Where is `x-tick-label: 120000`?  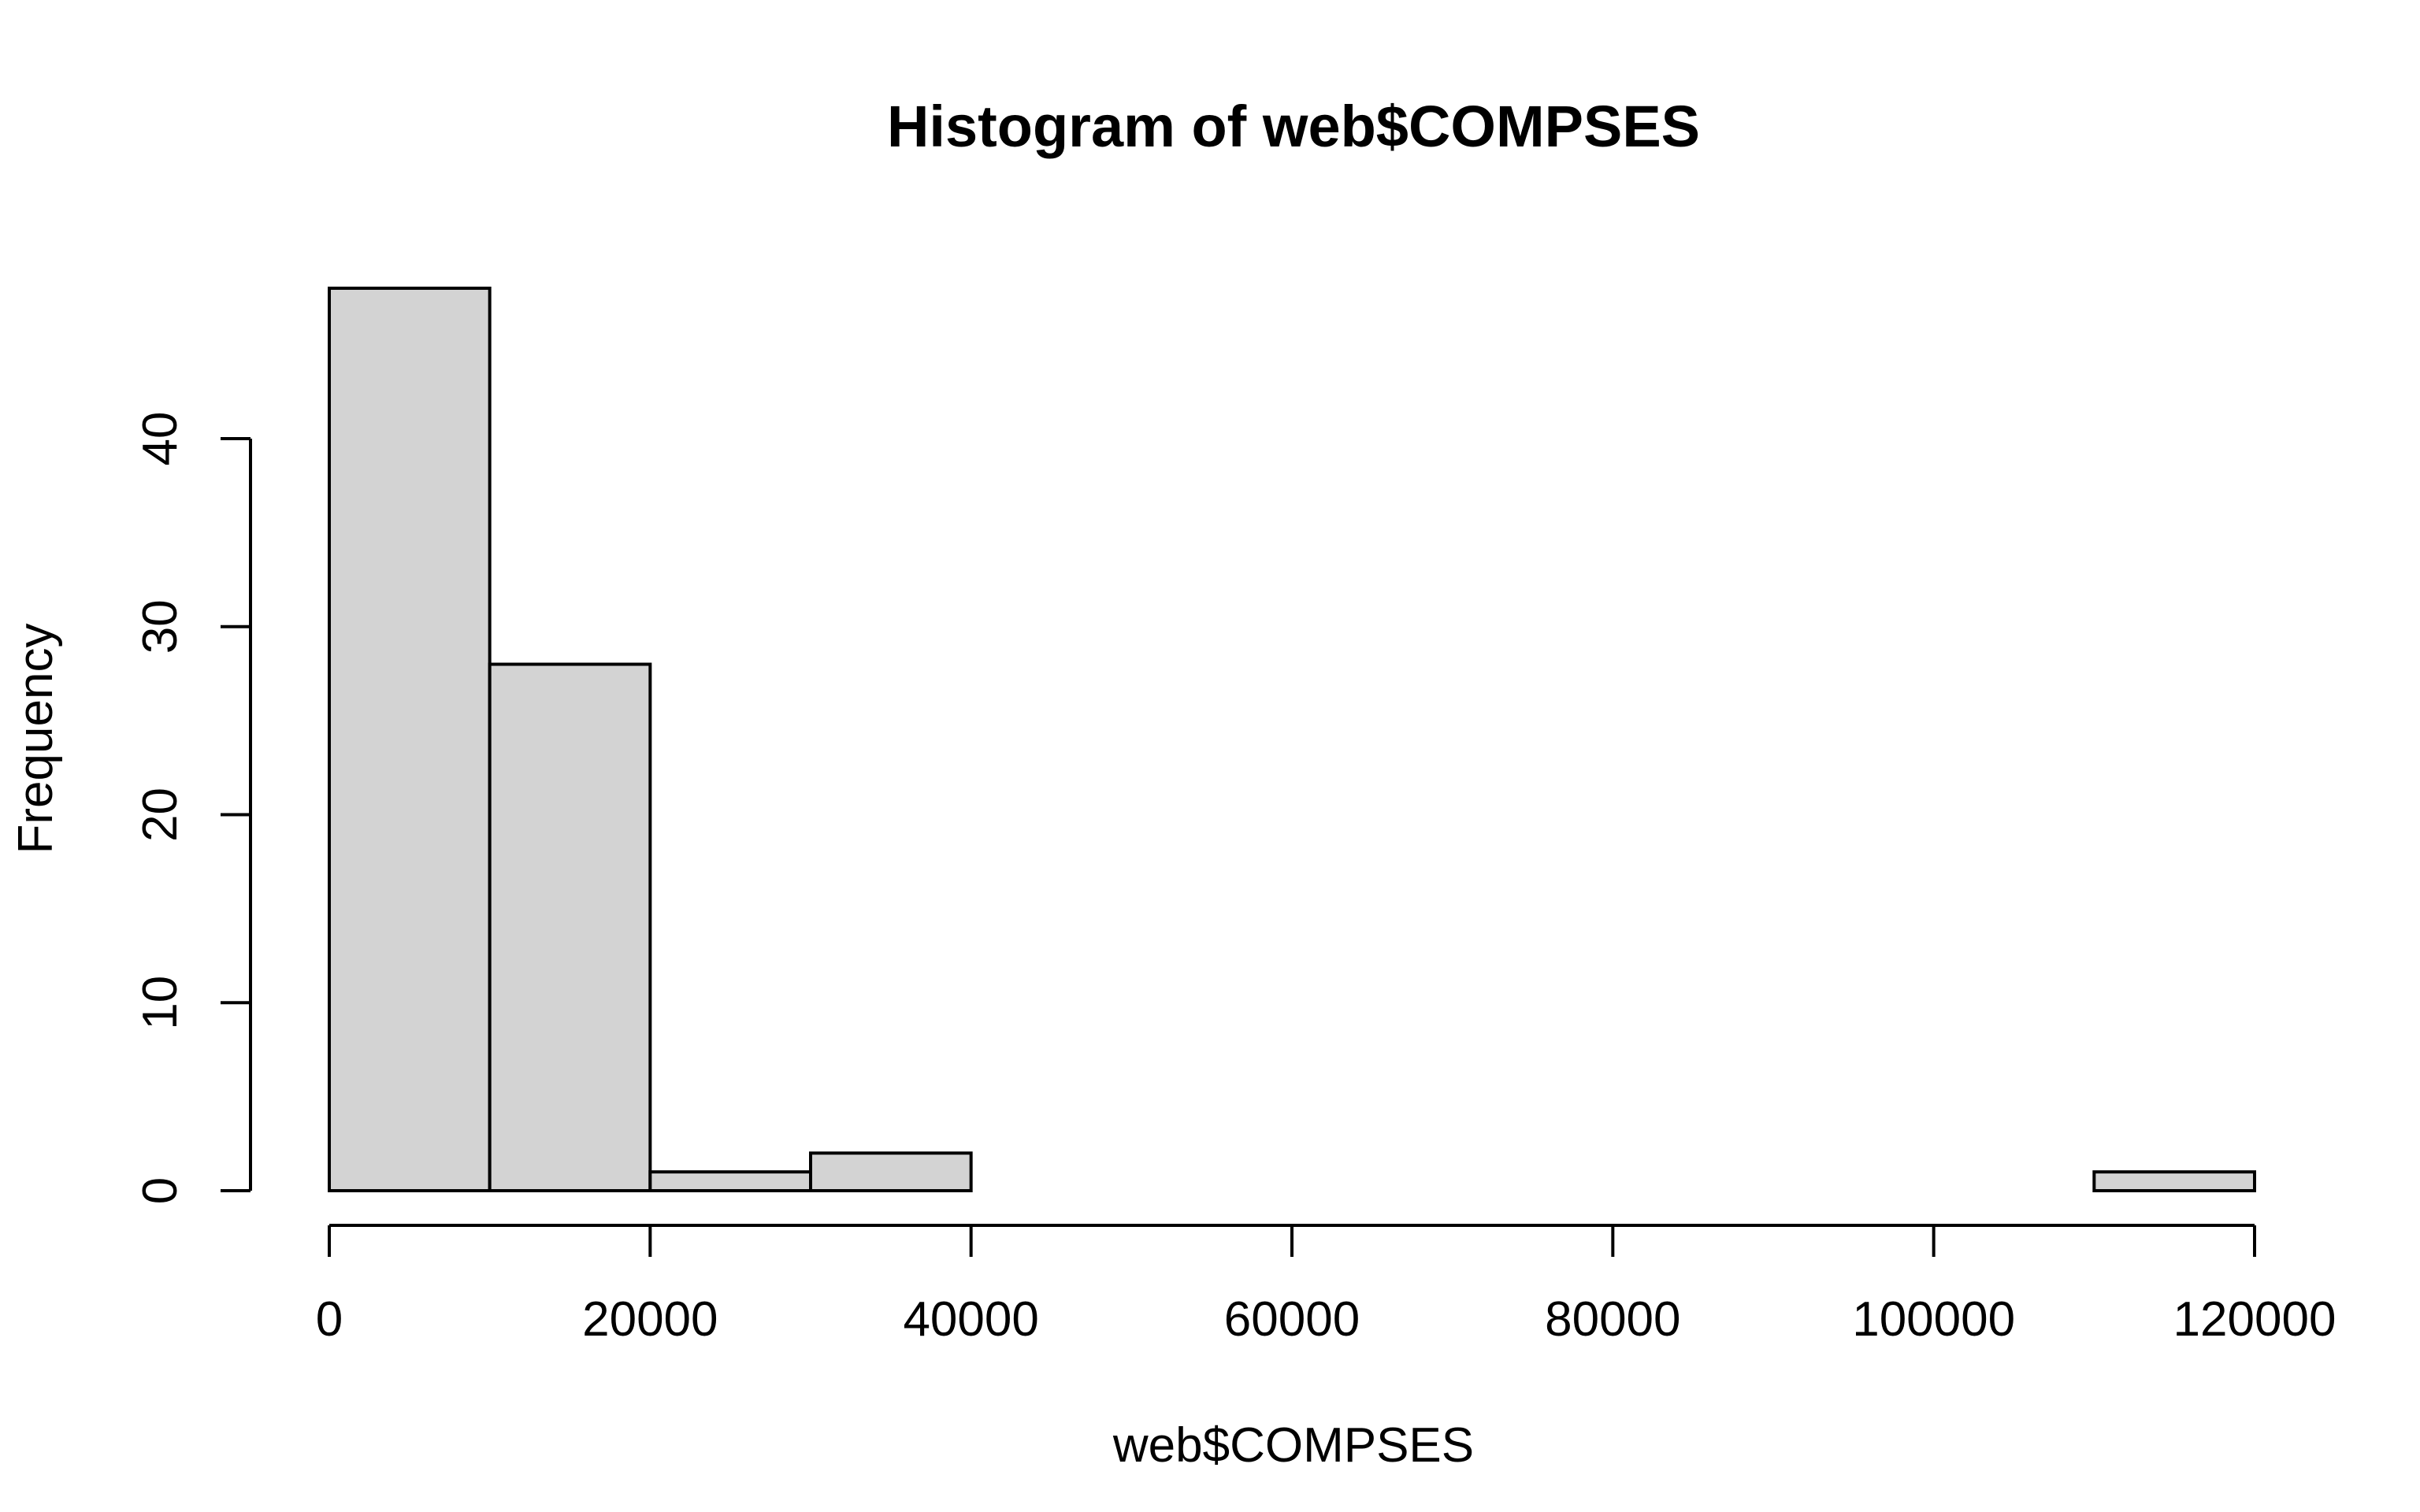
x-tick-label: 120000 is located at coordinates (2254, 1319).